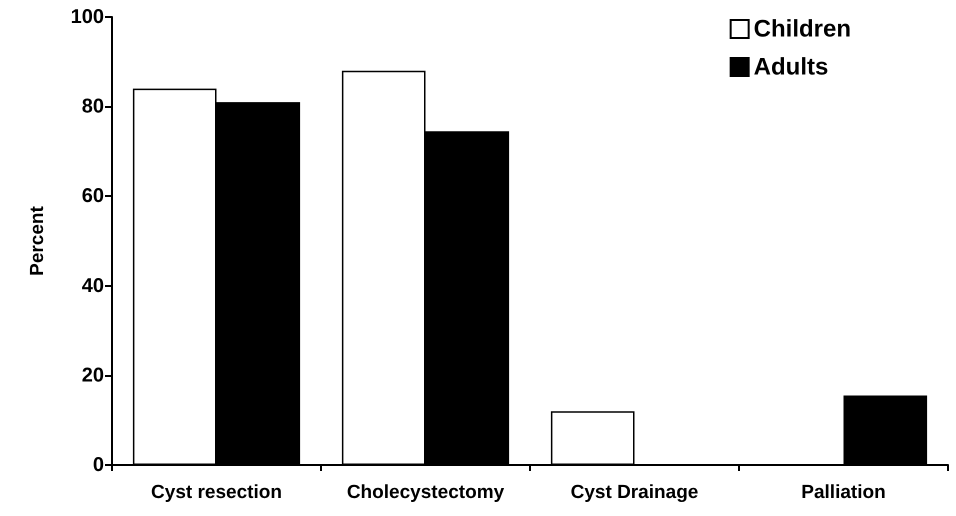 The width and height of the screenshot is (956, 516). Describe the element at coordinates (93, 107) in the screenshot. I see `y-tick-label: 80` at that location.